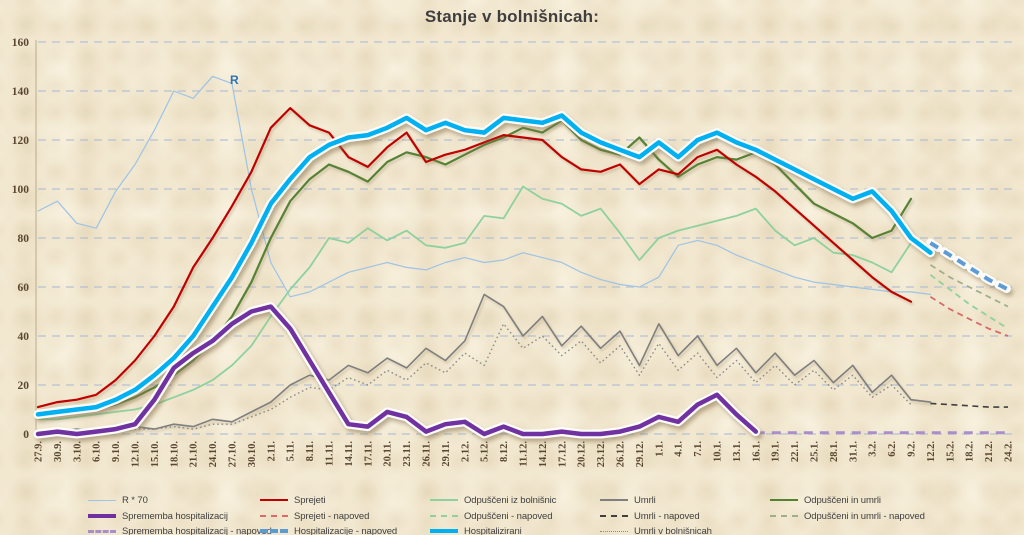 This screenshot has height=535, width=1024. What do you see at coordinates (524, 454) in the screenshot?
I see `x-tick-label: 11.12.` at bounding box center [524, 454].